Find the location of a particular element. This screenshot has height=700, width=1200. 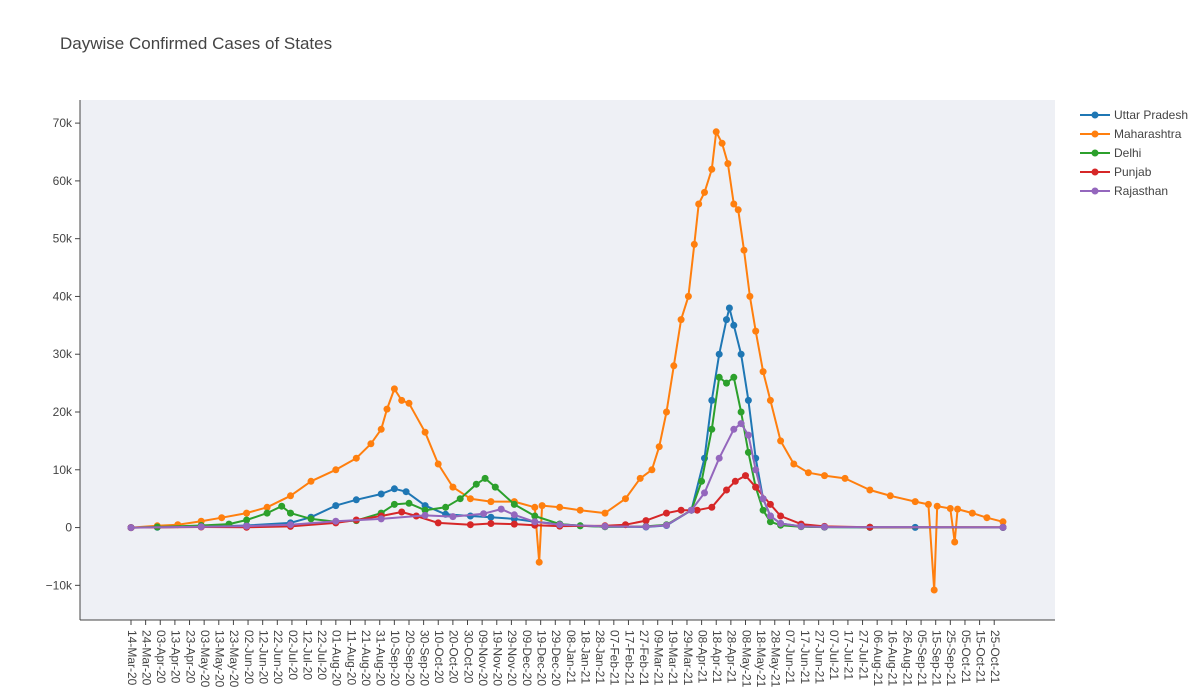

x-tick-label: 21-Aug-20 is located at coordinates (366, 658).